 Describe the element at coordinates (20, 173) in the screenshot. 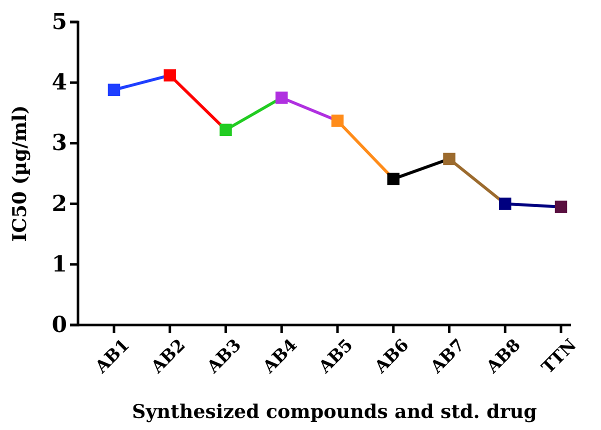

I see `y-axis-title: IC50 (µg/ml)` at that location.